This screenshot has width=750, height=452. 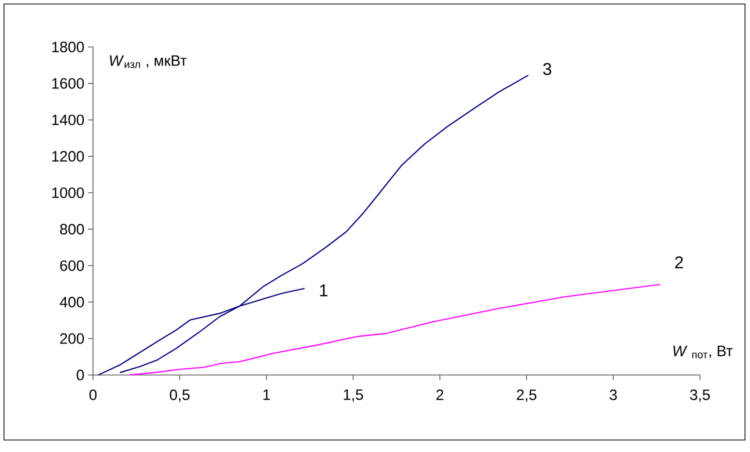 What do you see at coordinates (72, 338) in the screenshot?
I see `y-tick-label: 200` at bounding box center [72, 338].